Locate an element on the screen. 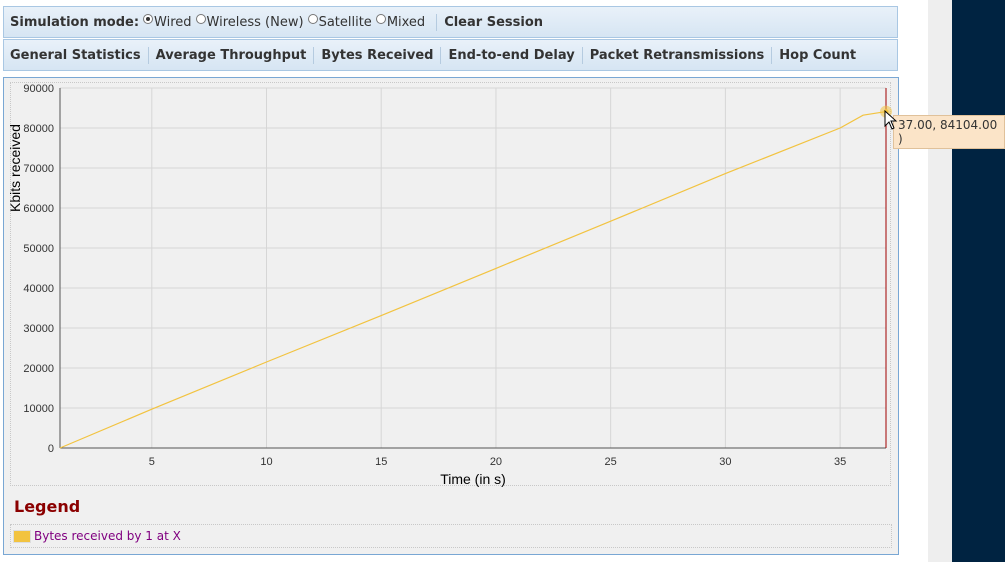 Image resolution: width=1005 pixels, height=562 pixels. legend-item-label: Bytes received by 1 at X is located at coordinates (107, 536).